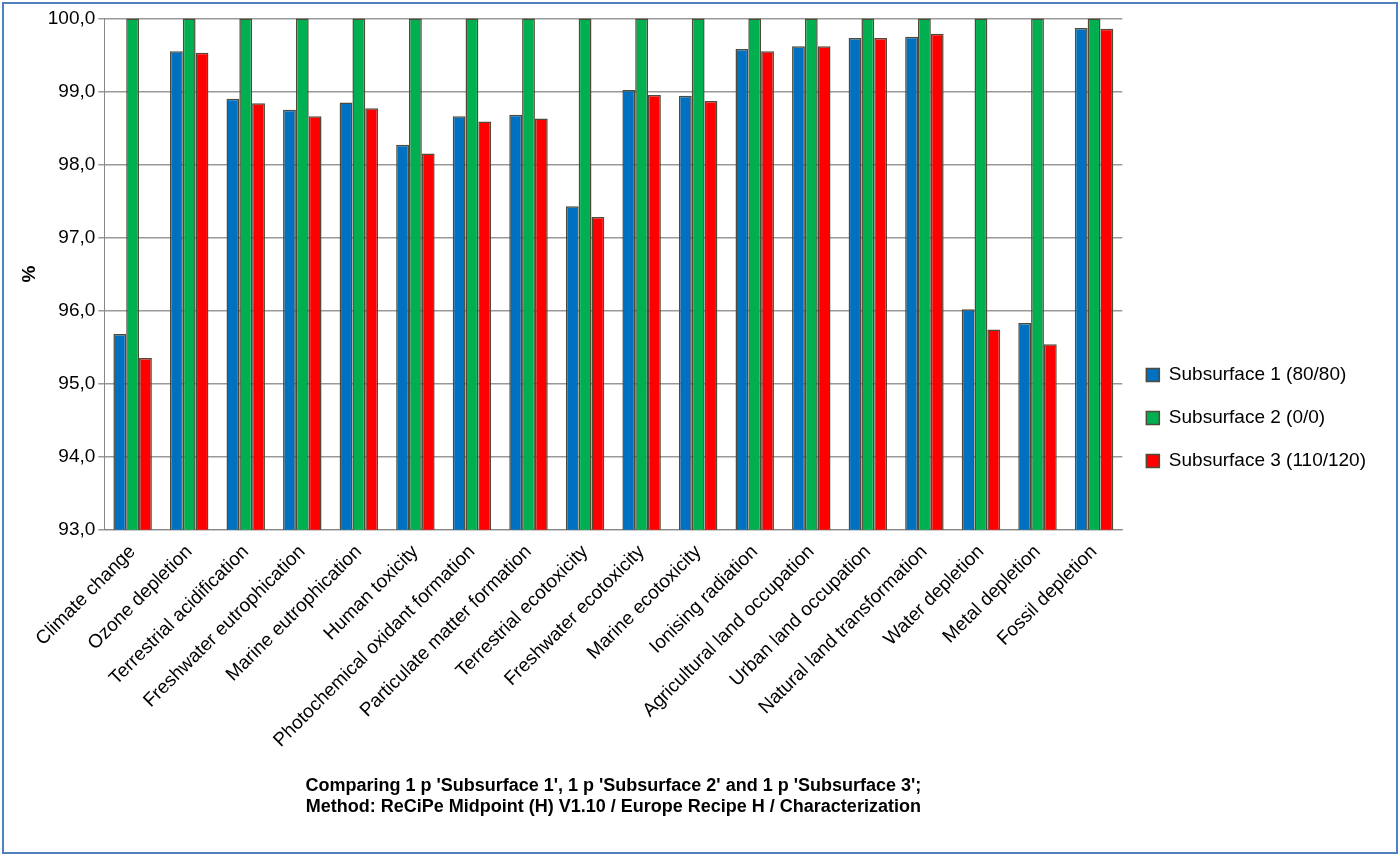  Describe the element at coordinates (77, 382) in the screenshot. I see `y-tick-label: 95,0` at that location.